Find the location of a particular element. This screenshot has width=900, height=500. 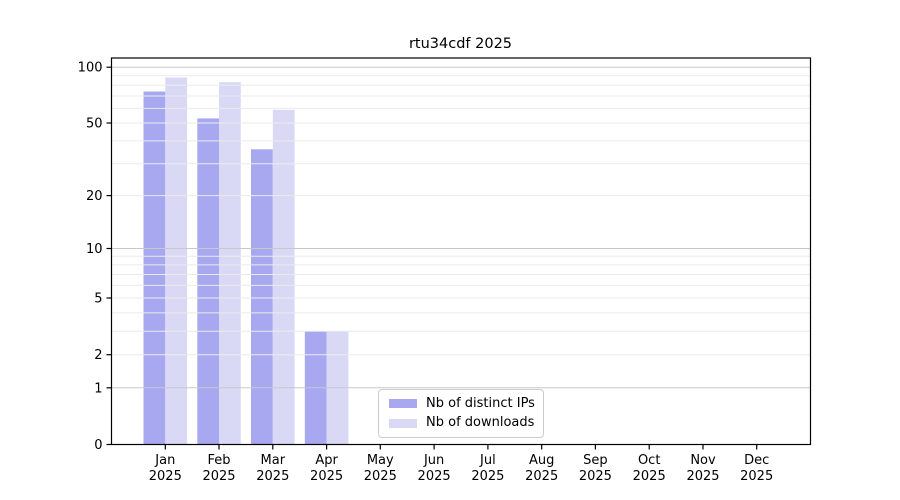

x-tick-label-nov: Nov is located at coordinates (703, 460).